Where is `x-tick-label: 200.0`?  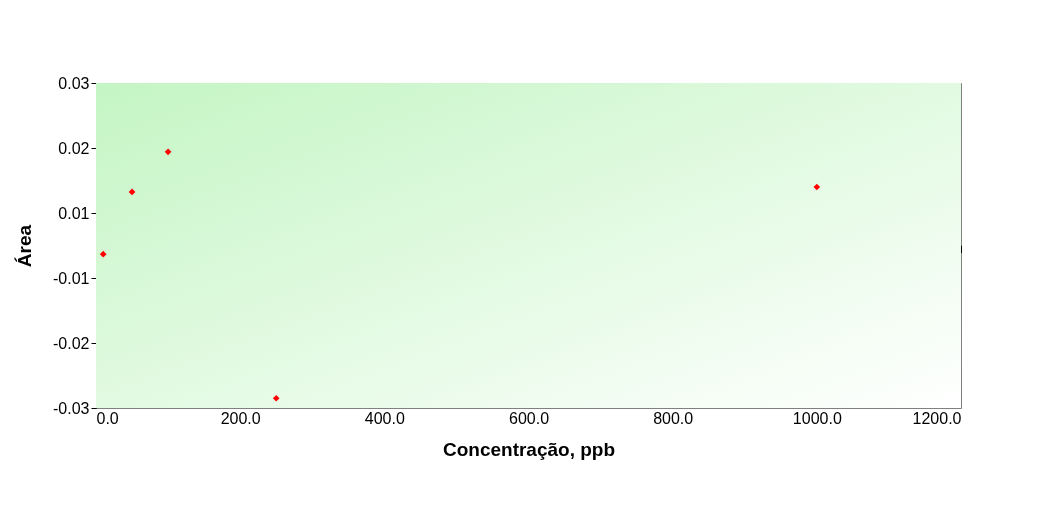
x-tick-label: 200.0 is located at coordinates (240, 418).